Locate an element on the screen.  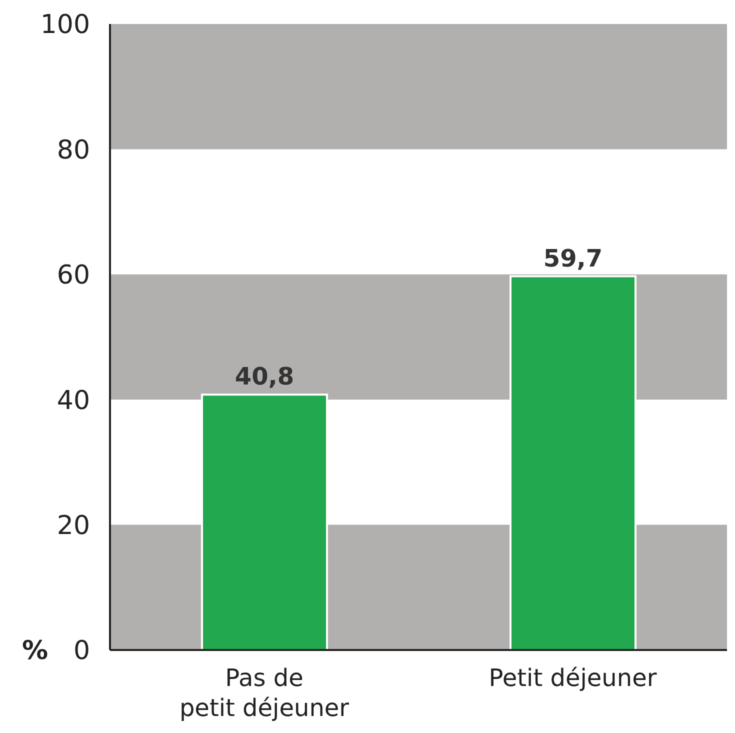
y-tick-label: 100 is located at coordinates (65, 25).